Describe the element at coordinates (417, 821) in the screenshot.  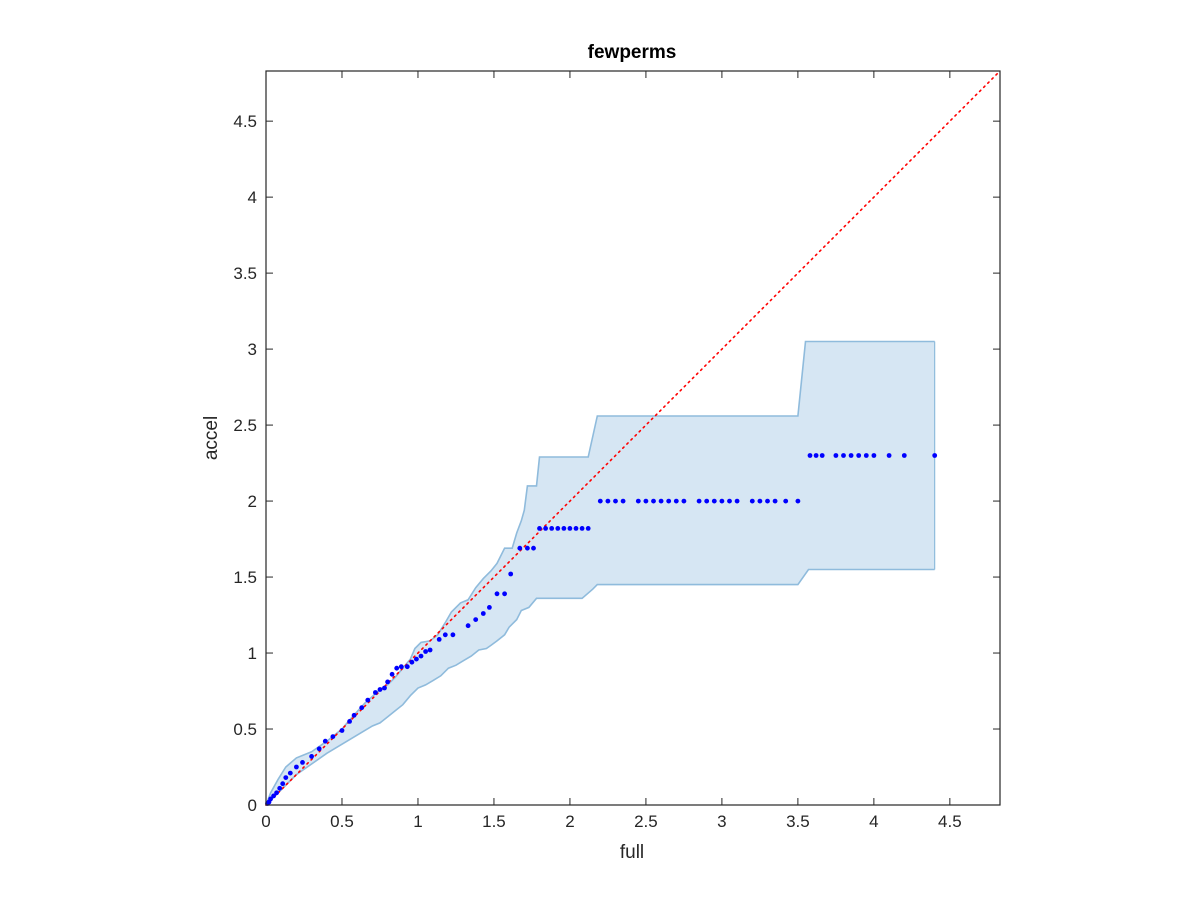
I see `x-tick-label: 1` at that location.